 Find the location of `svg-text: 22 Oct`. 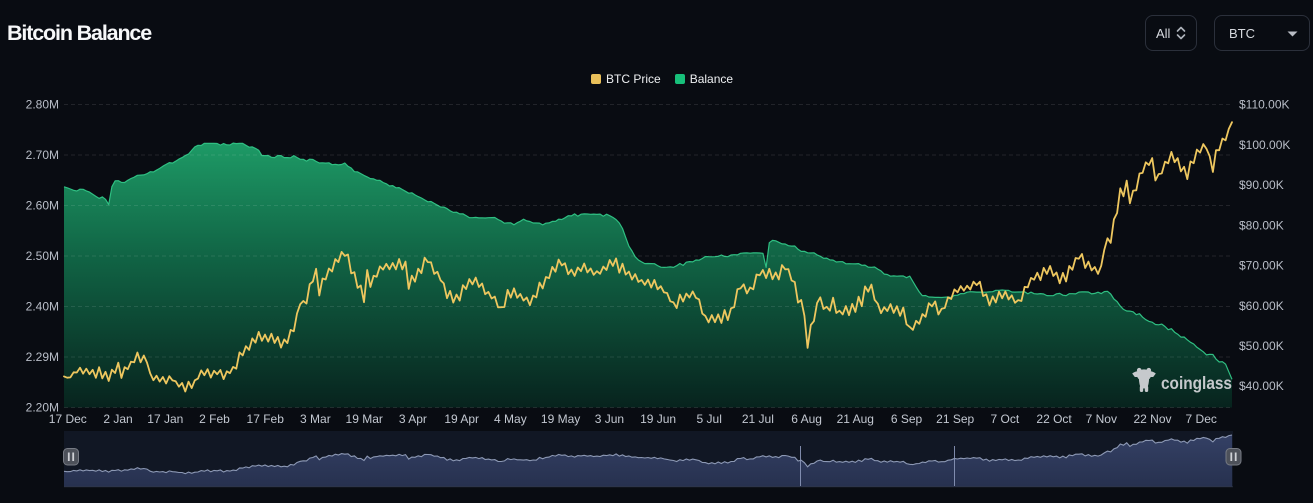

svg-text: 22 Oct is located at coordinates (1054, 419).